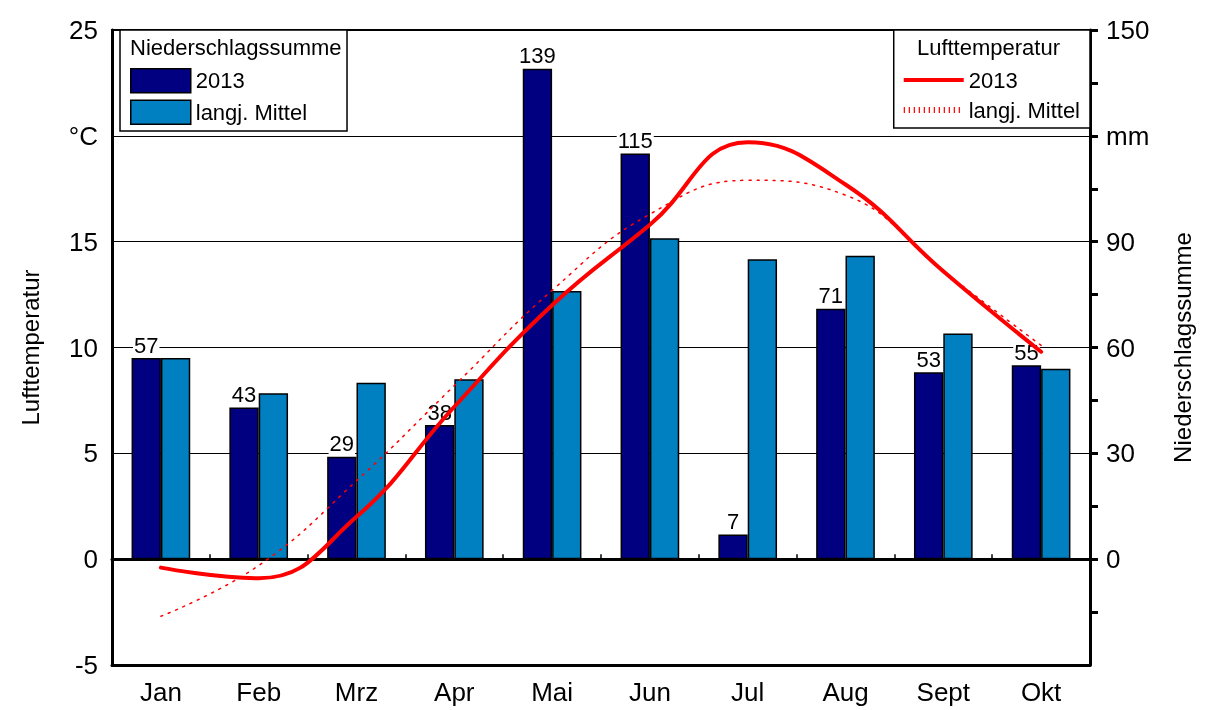 The height and width of the screenshot is (710, 1219). I want to click on text: Lufttemperatur, so click(988, 47).